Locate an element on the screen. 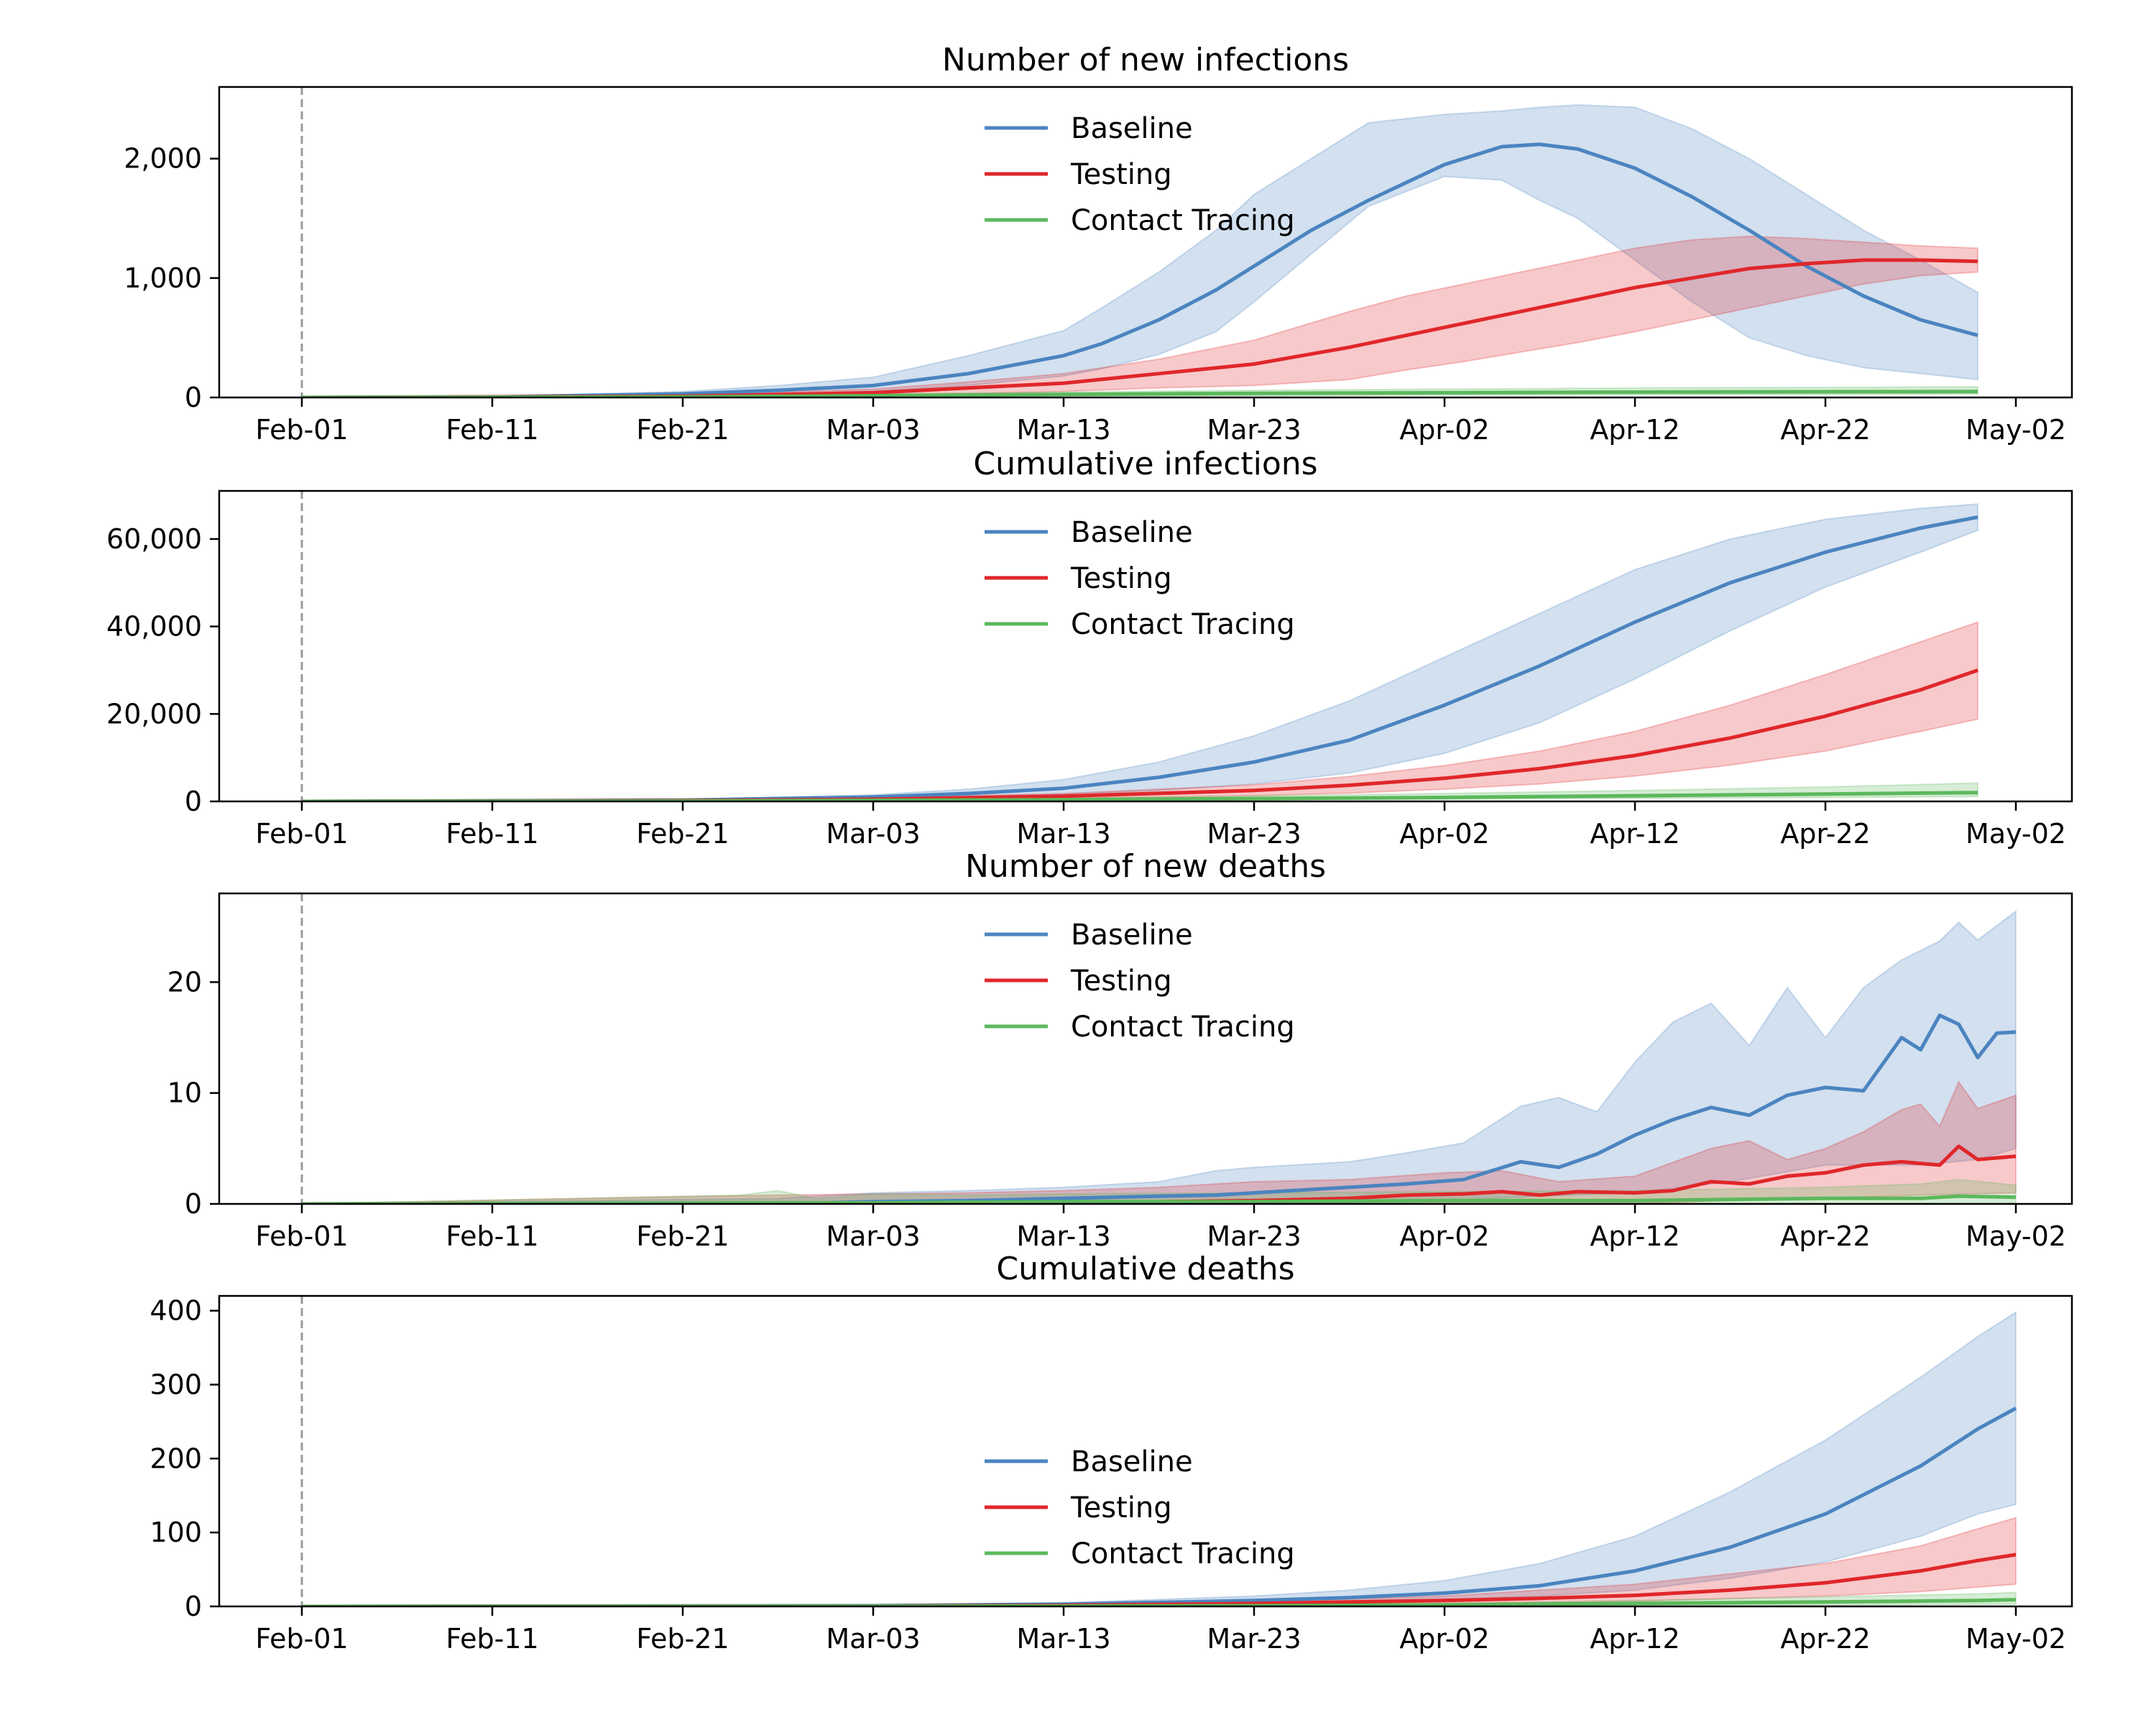  y-tick-label: 40,000 is located at coordinates (154, 627).